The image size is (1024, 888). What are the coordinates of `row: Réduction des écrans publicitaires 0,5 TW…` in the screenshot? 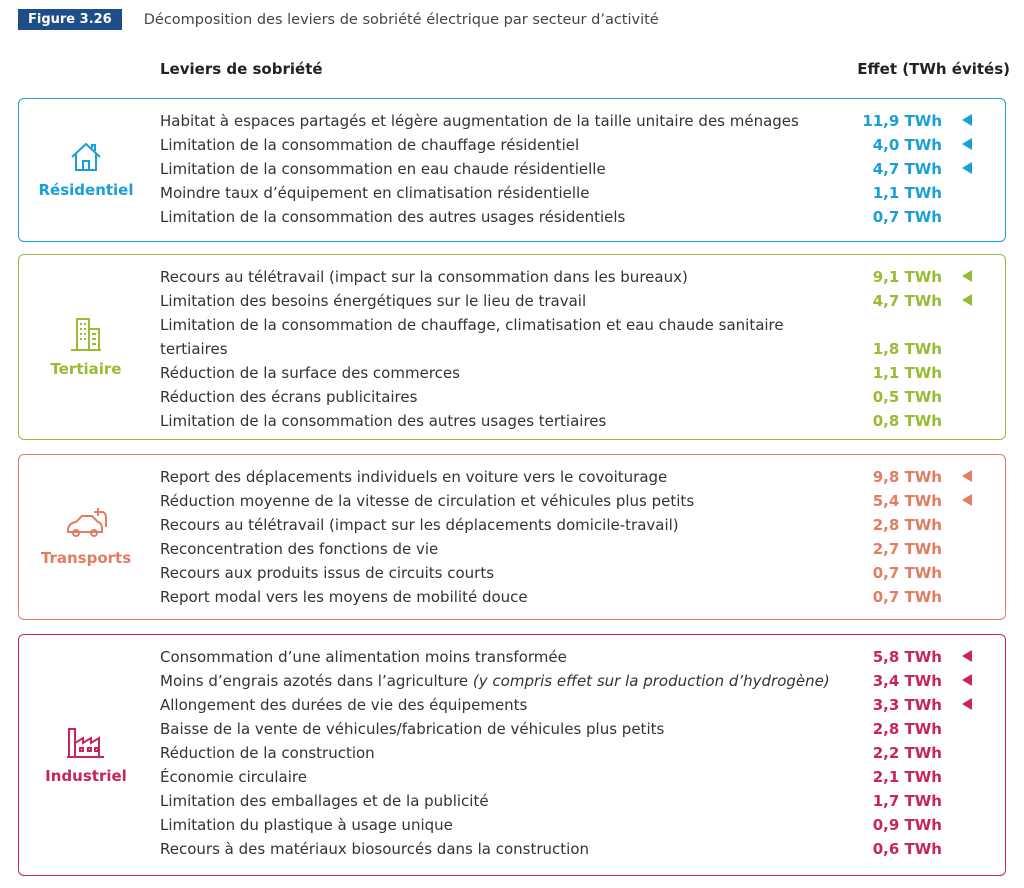 It's located at (570, 397).